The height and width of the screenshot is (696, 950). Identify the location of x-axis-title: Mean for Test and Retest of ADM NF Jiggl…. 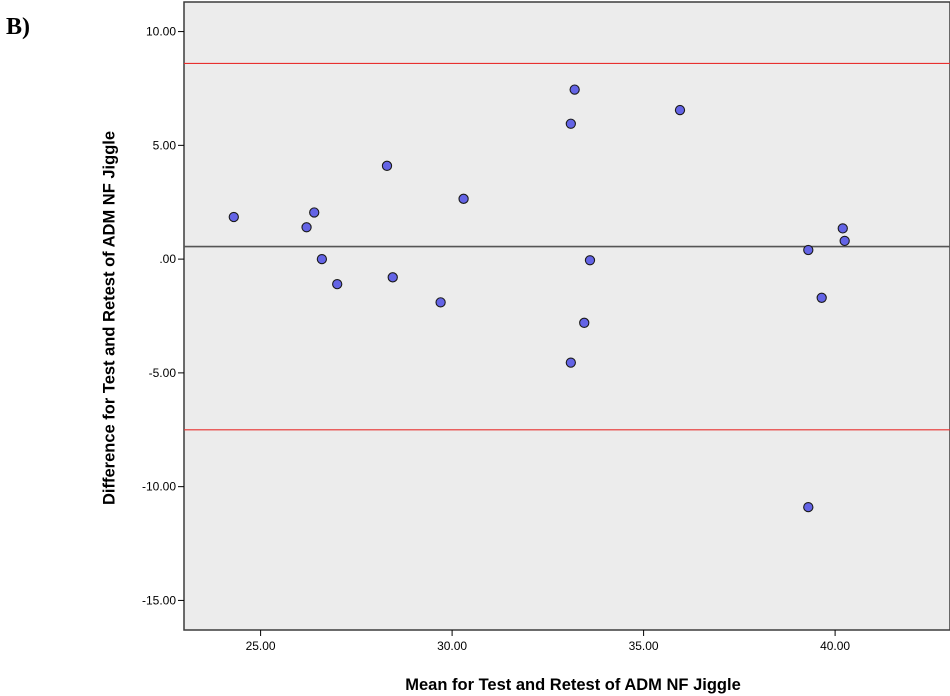
(573, 685).